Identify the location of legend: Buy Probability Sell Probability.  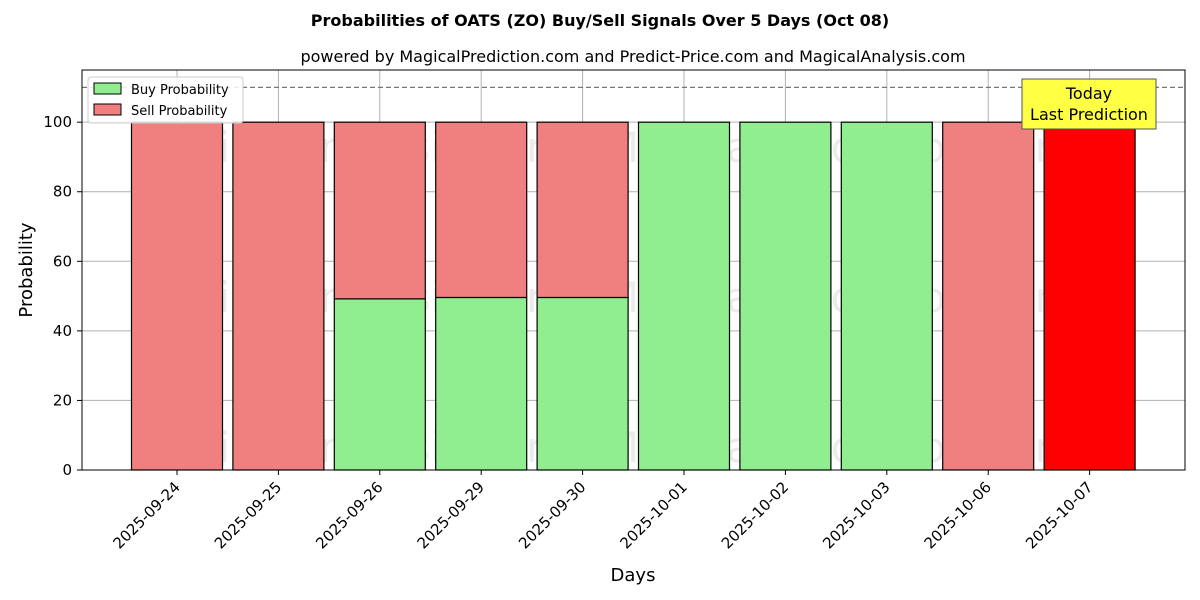
(165, 100).